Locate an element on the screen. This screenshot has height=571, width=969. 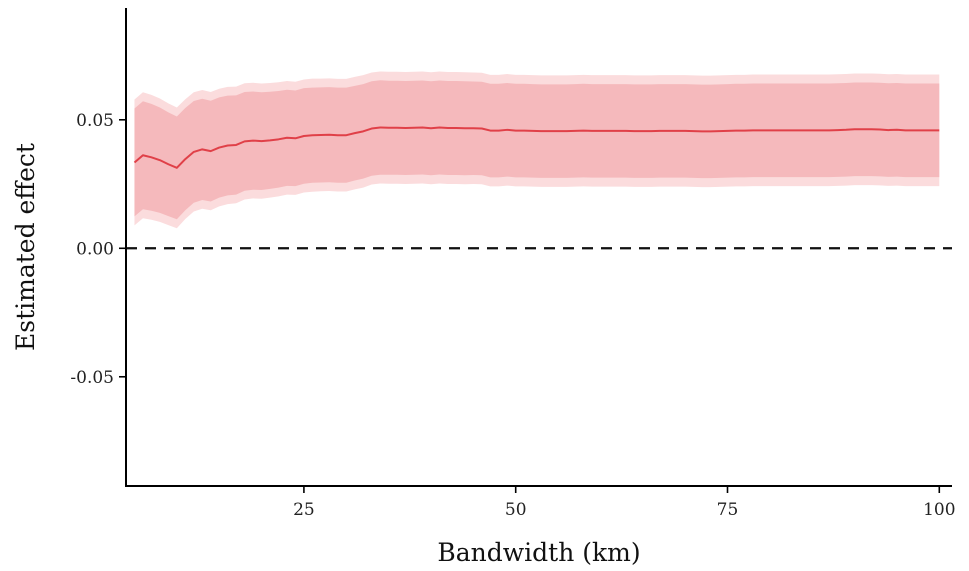
y-tick-label: 0.00 is located at coordinates (95, 249).